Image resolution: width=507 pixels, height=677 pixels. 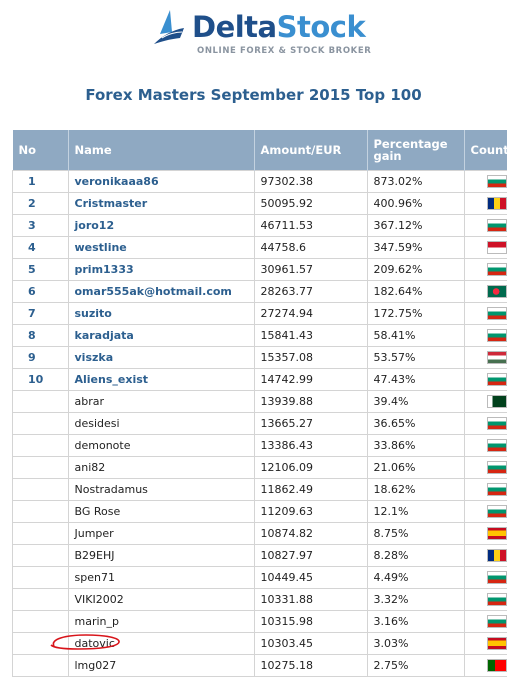 I want to click on gain-cell: 36.65%, so click(x=415, y=424).